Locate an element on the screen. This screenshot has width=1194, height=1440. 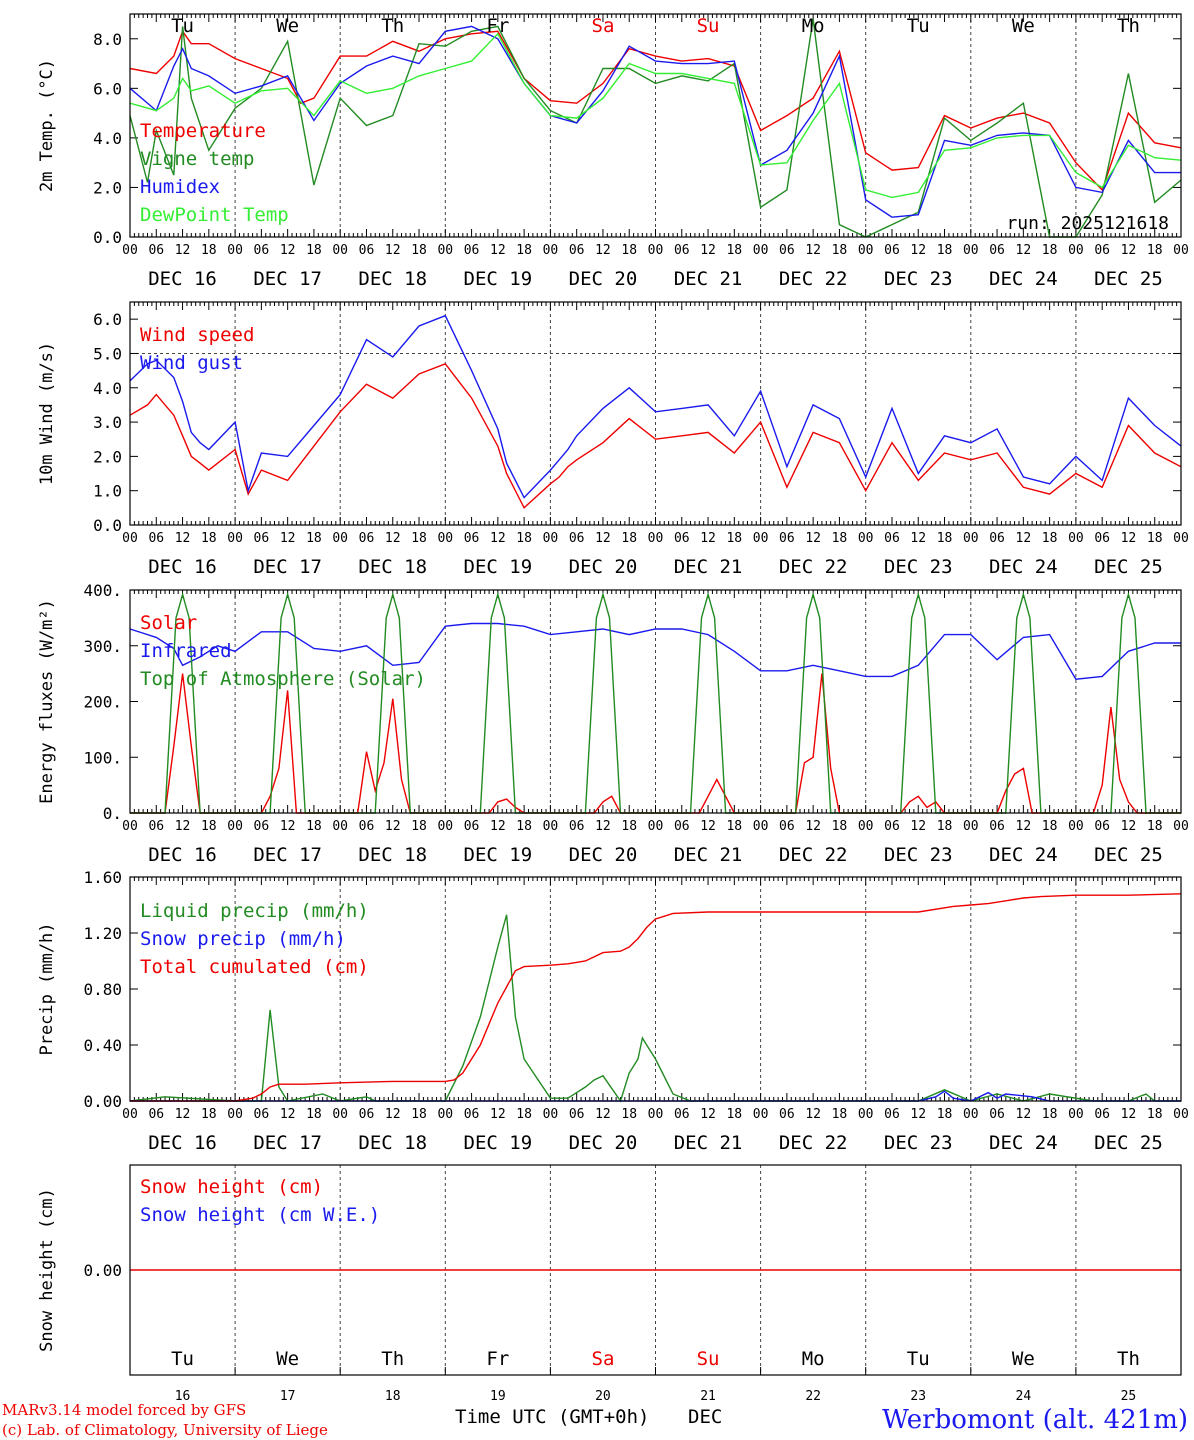
weekday-label: Tu is located at coordinates (918, 1359).